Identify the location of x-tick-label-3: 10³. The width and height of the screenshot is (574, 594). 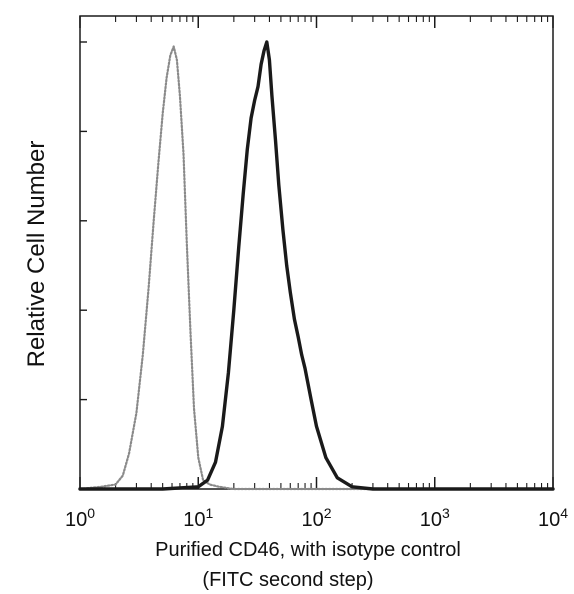
(435, 518).